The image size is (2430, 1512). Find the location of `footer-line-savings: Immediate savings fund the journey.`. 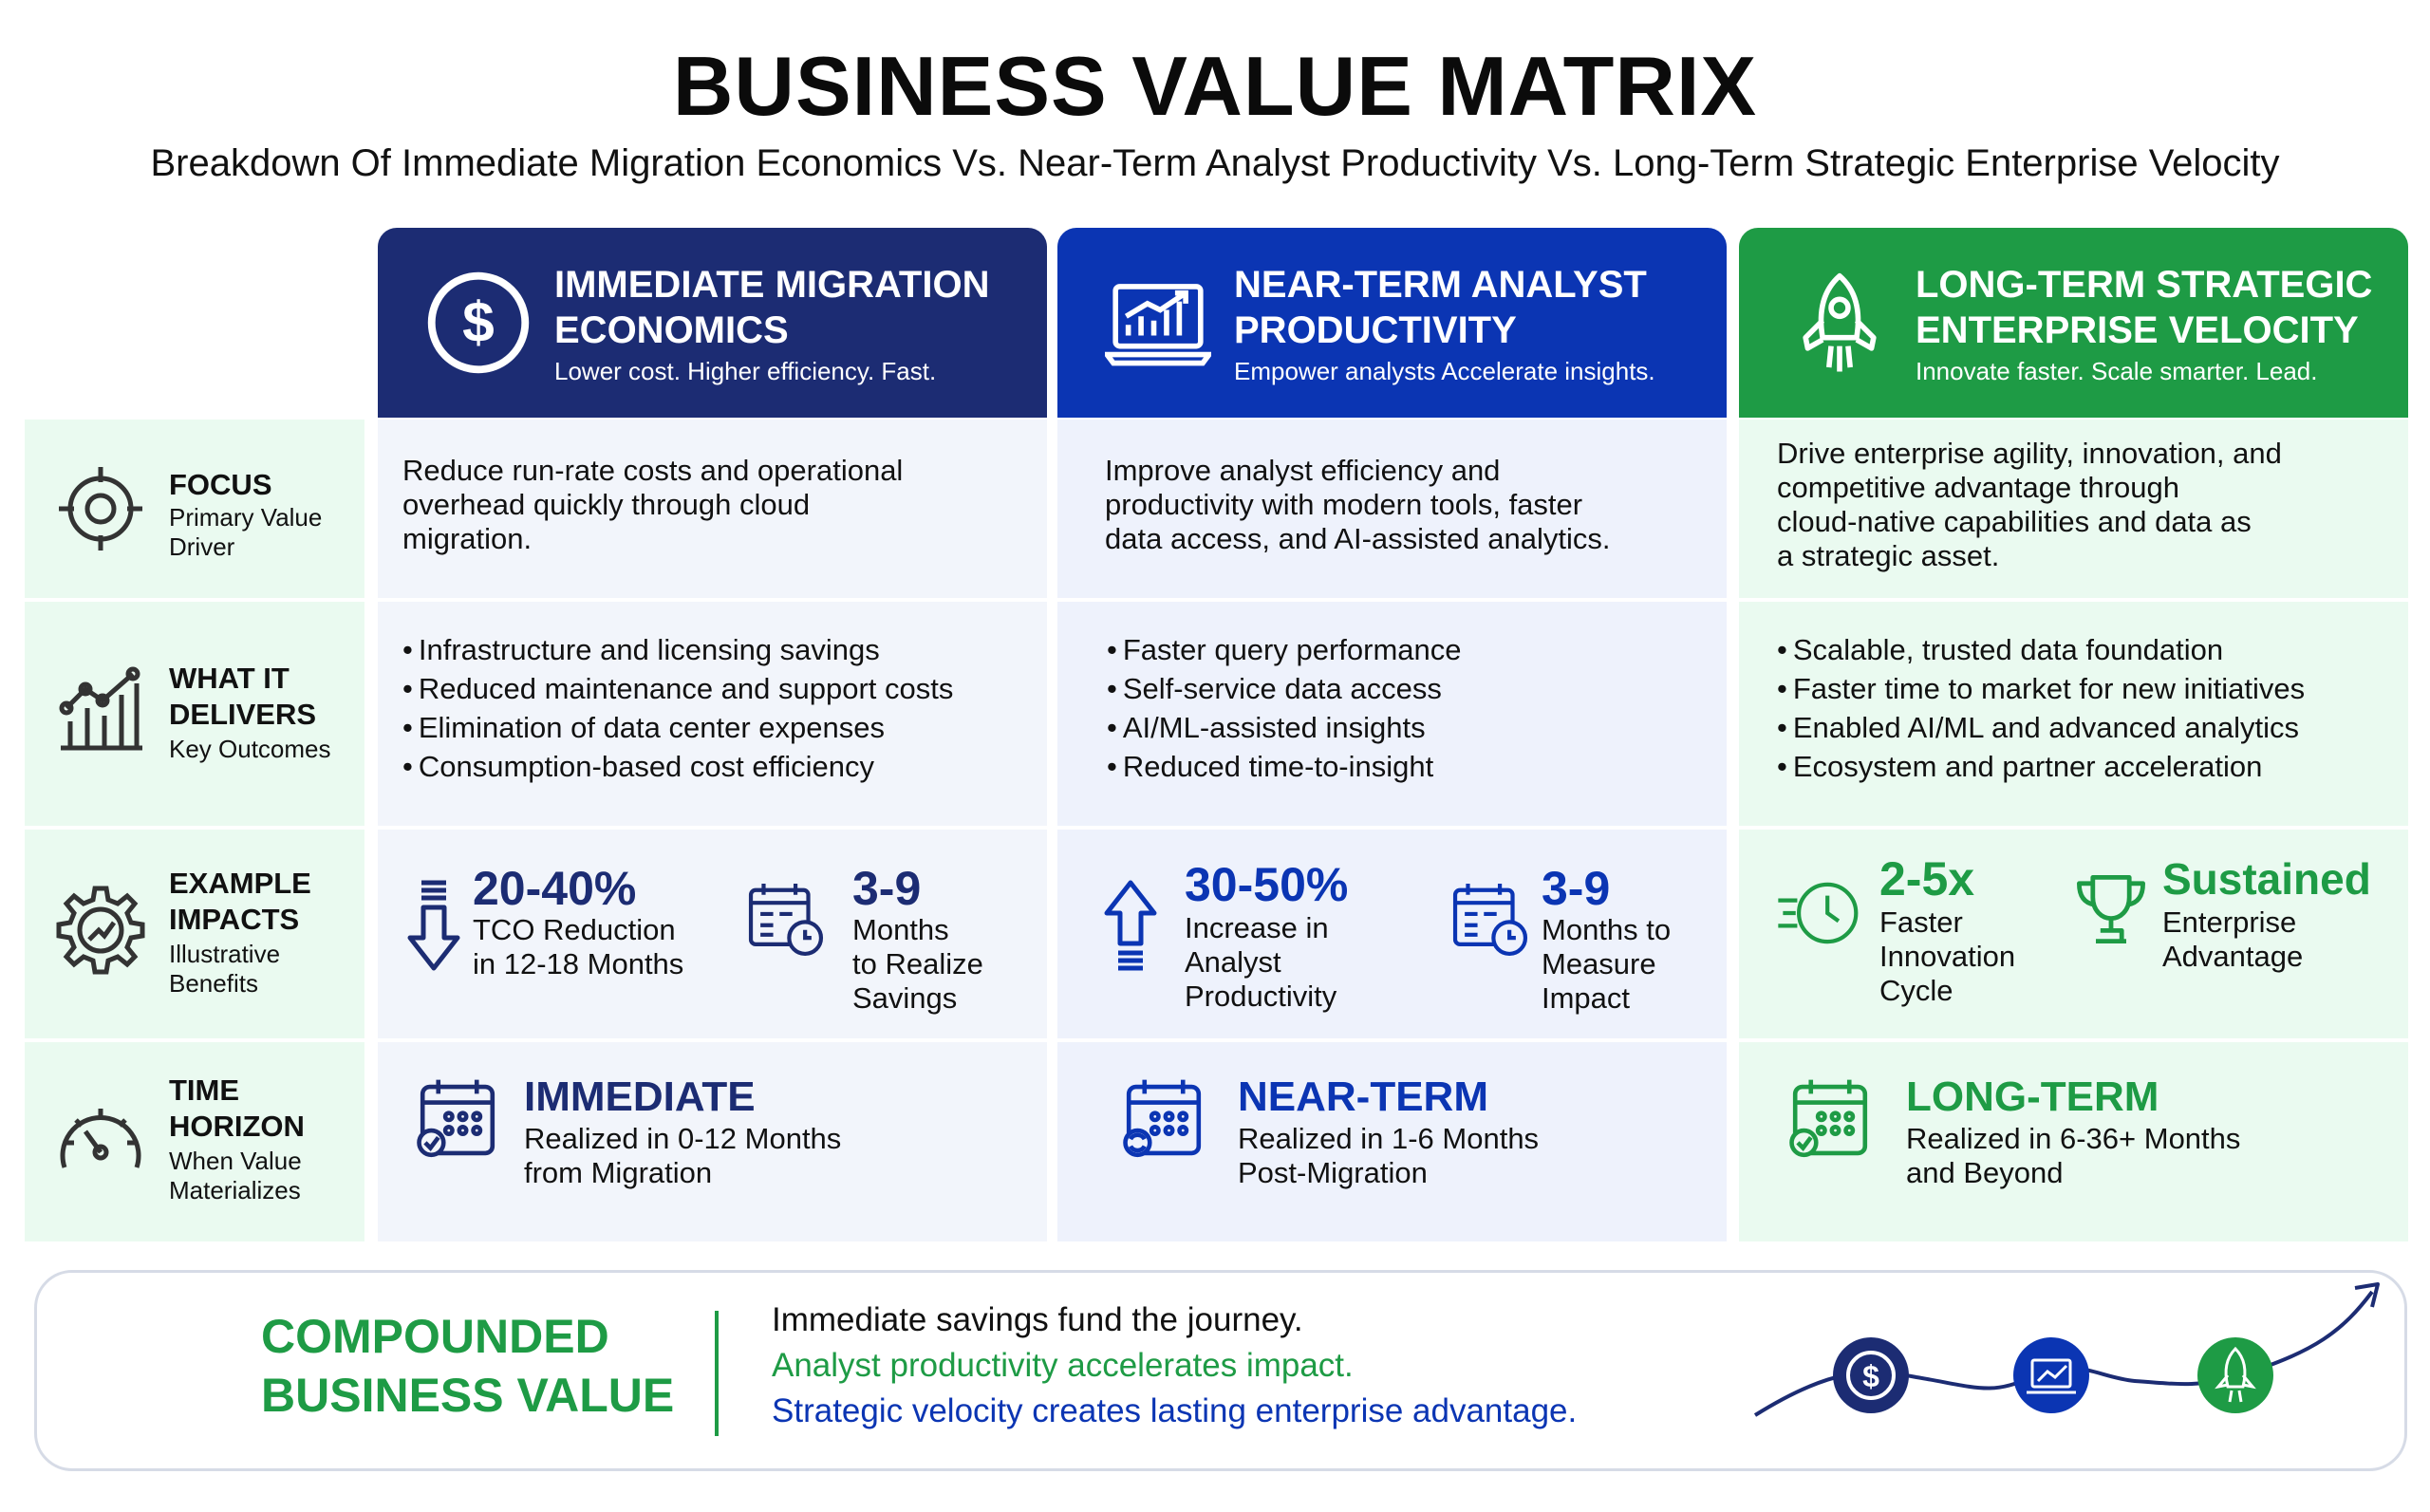

footer-line-savings: Immediate savings fund the journey. is located at coordinates (1037, 1319).